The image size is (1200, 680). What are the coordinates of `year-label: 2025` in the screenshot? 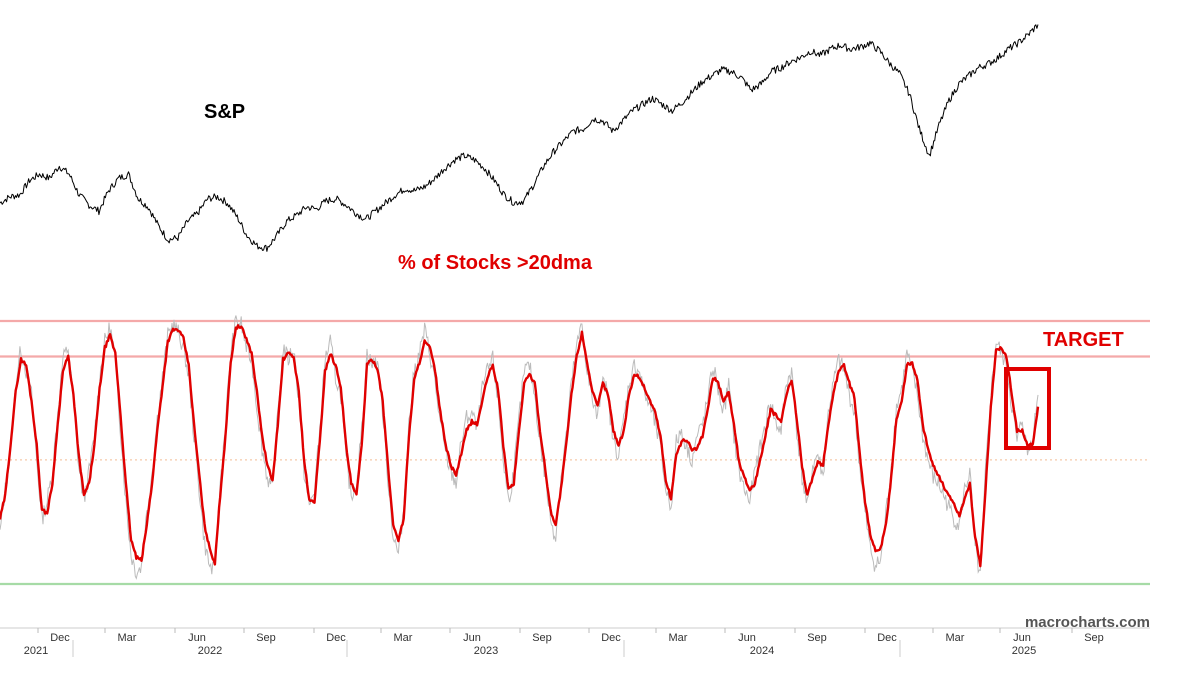 It's located at (1024, 651).